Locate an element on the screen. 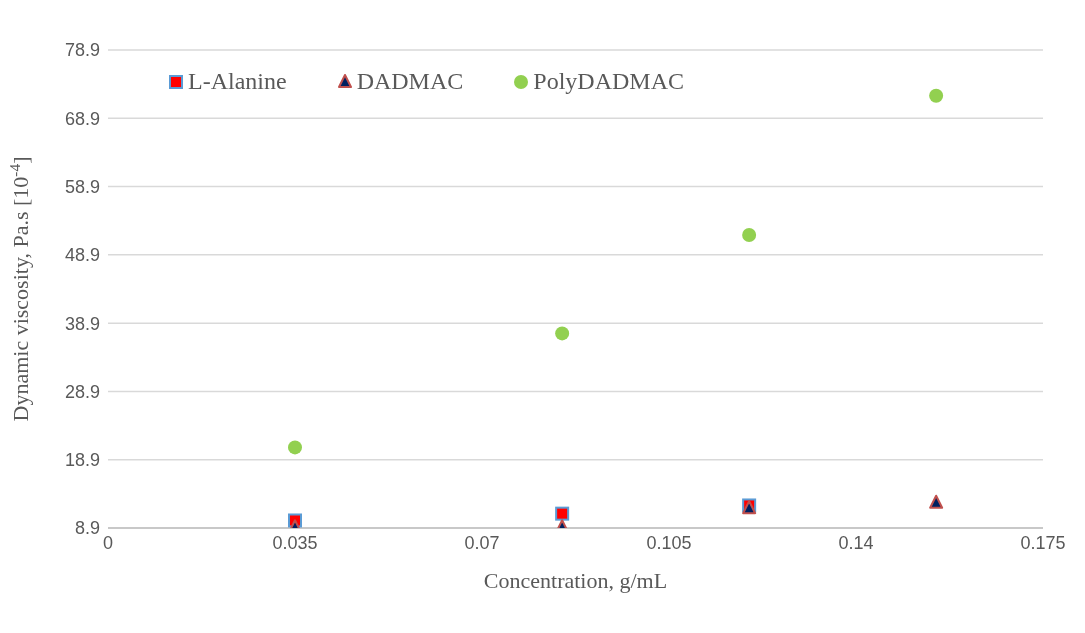 The width and height of the screenshot is (1085, 633). y-tick-label: 68.9 is located at coordinates (82, 118).